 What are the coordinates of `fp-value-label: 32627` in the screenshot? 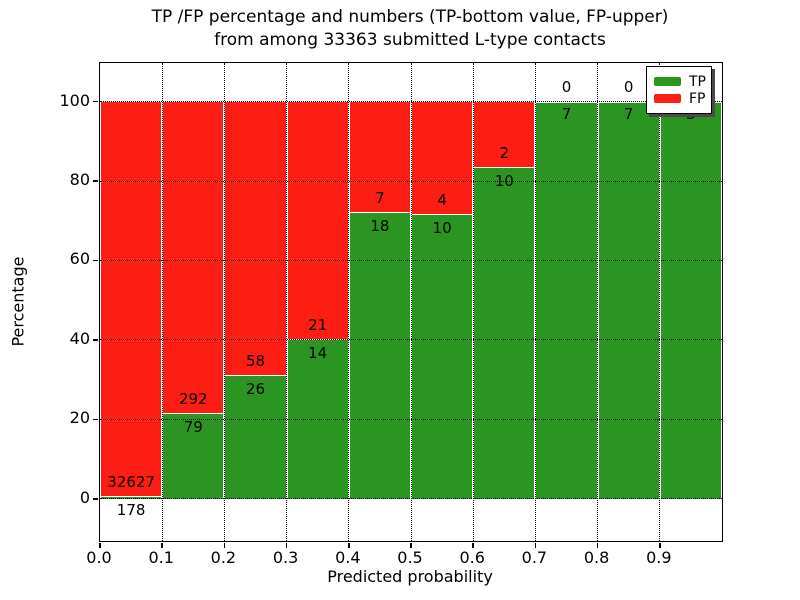 It's located at (131, 481).